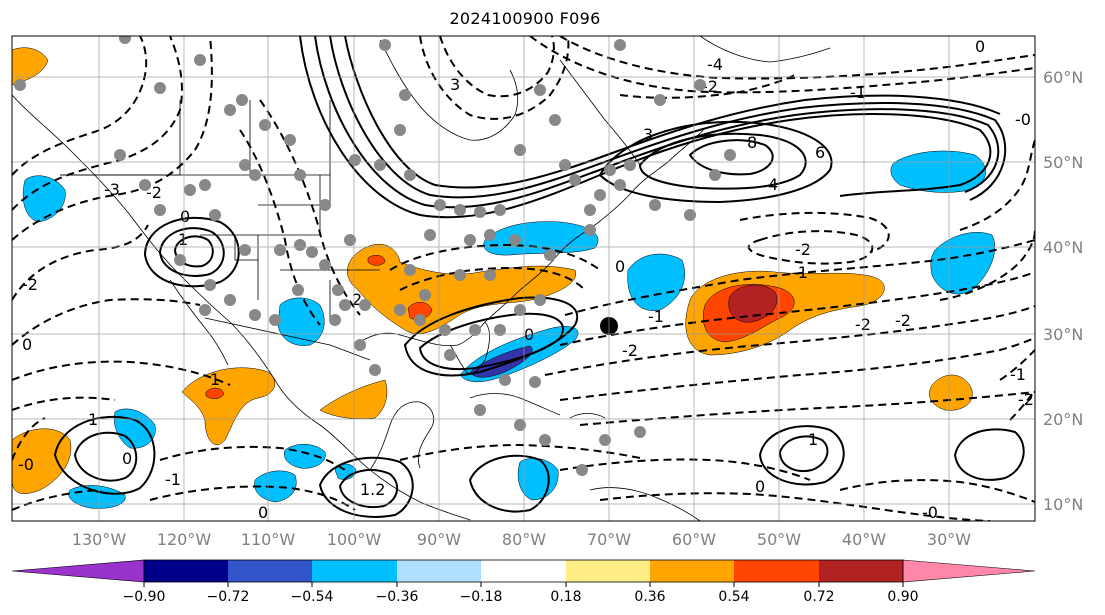 Image resolution: width=1105 pixels, height=615 pixels. Describe the element at coordinates (715, 162) in the screenshot. I see `contour-high-labrador-outer` at that location.